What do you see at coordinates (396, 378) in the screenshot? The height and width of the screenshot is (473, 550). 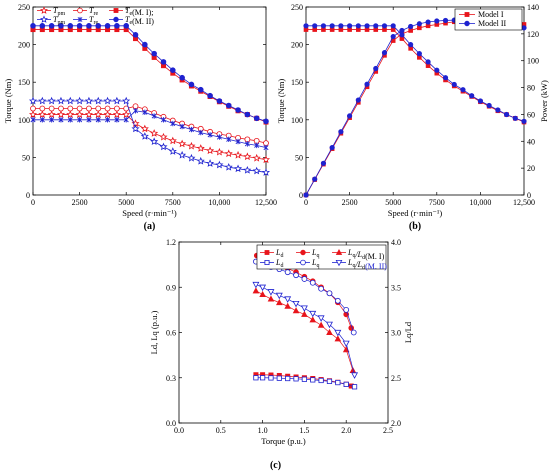 I see `y-right-tick-label: 2.5` at bounding box center [396, 378].